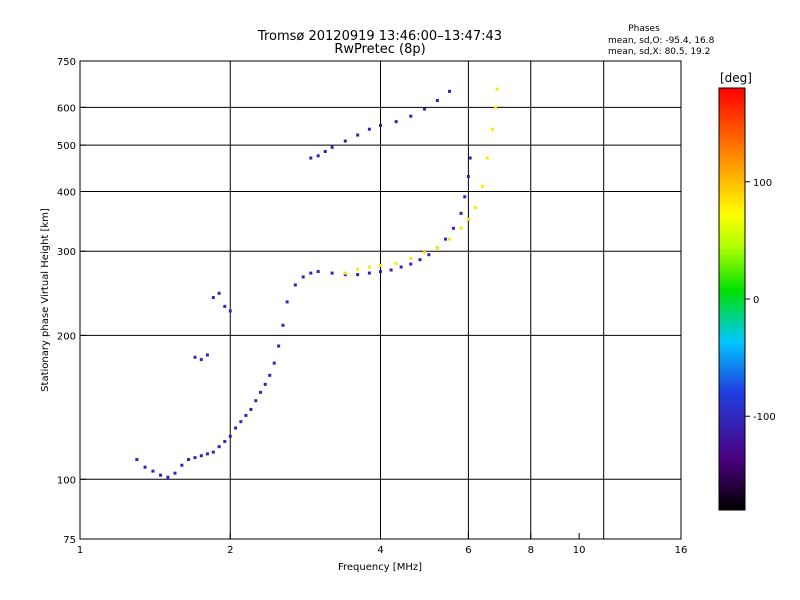 The image size is (800, 600). I want to click on phase-stats-o: mean, sd,O: -95.4, 16.8, so click(661, 41).